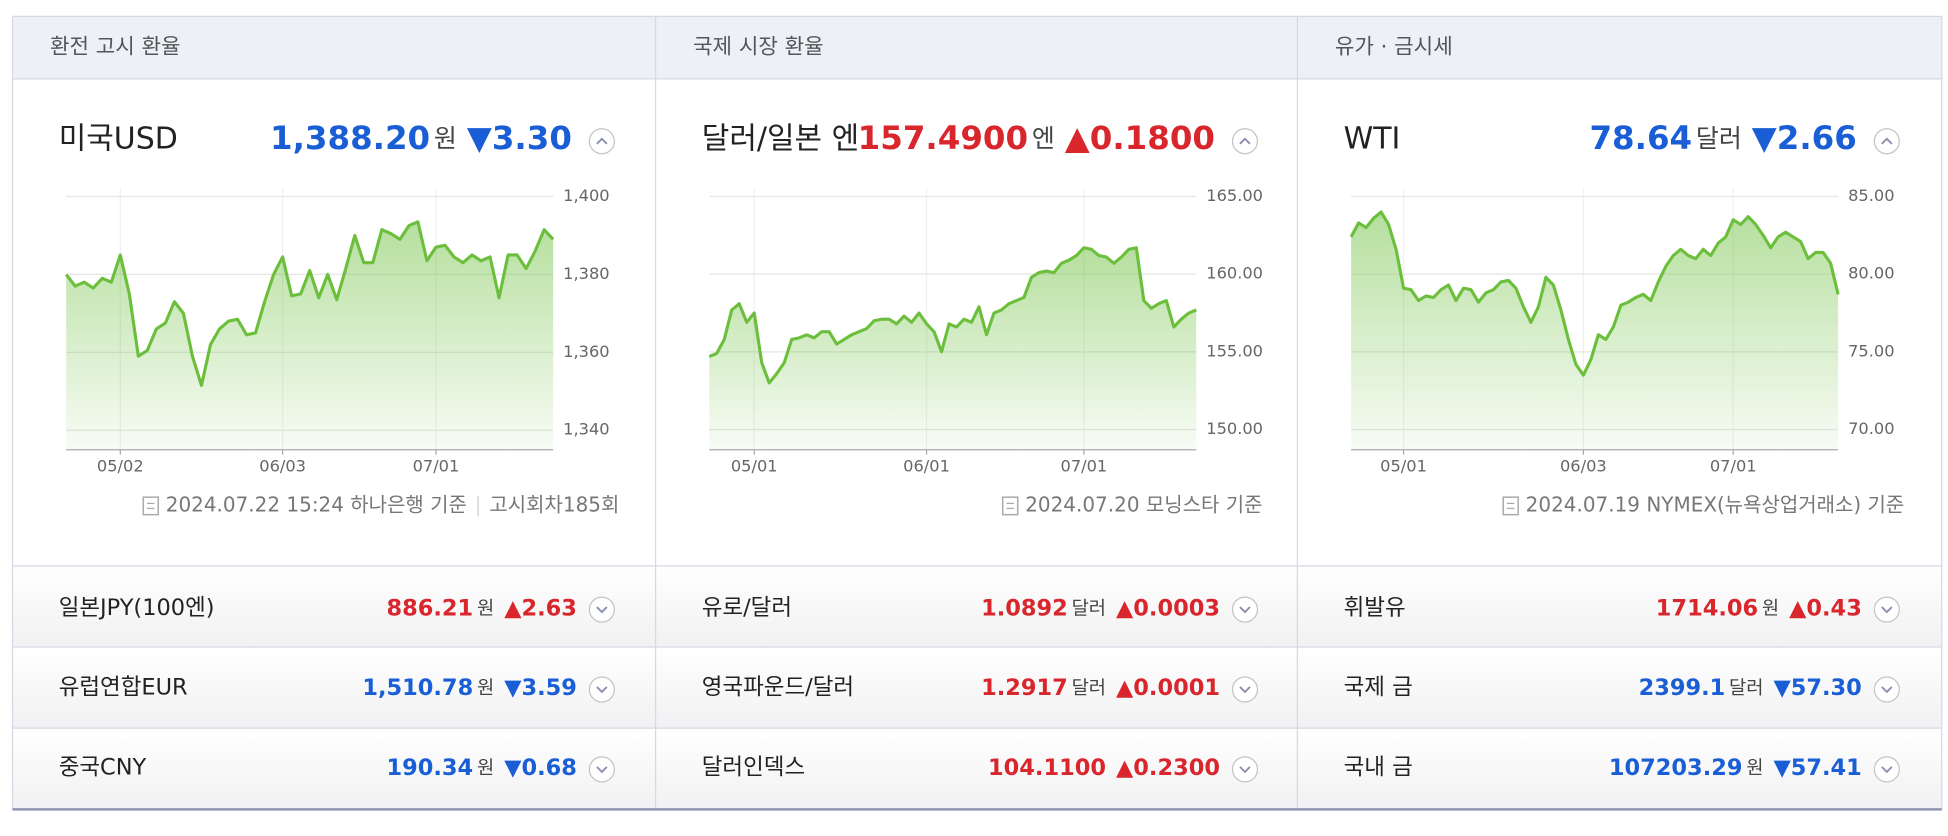 The image size is (1948, 836). I want to click on change: ▲0.1800, so click(1140, 138).